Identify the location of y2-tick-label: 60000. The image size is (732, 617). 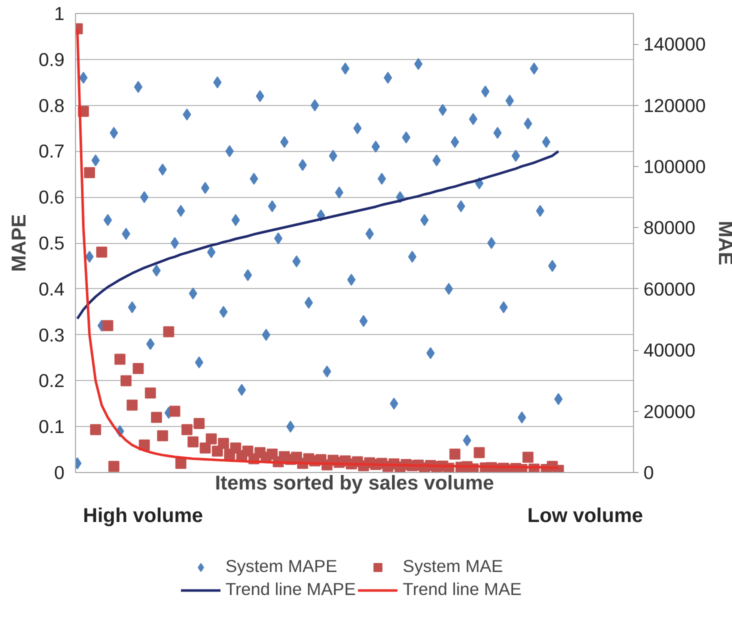
(670, 289).